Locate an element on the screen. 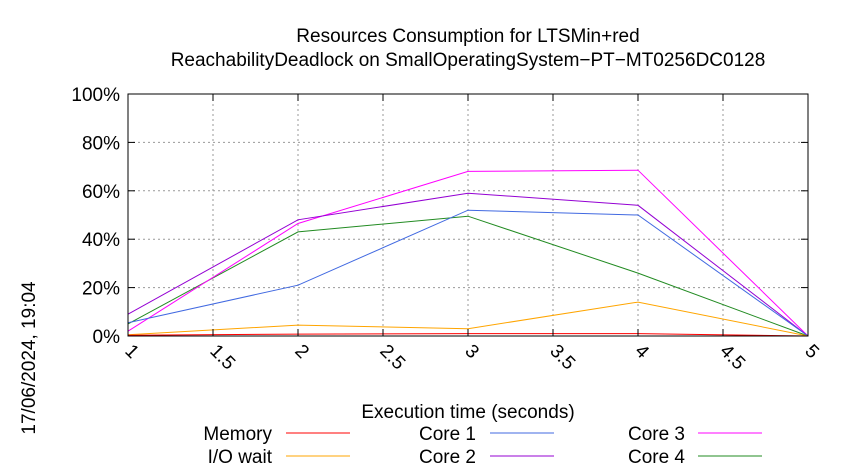 The width and height of the screenshot is (850, 475). x-tick-label: 2.5 is located at coordinates (392, 358).